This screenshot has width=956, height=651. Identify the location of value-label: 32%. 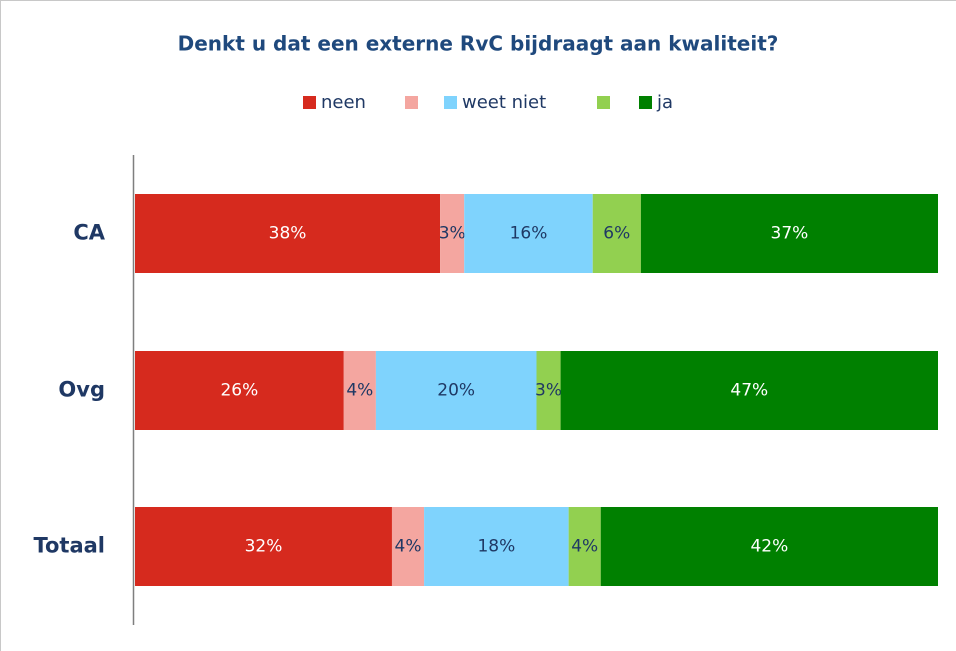
(264, 547).